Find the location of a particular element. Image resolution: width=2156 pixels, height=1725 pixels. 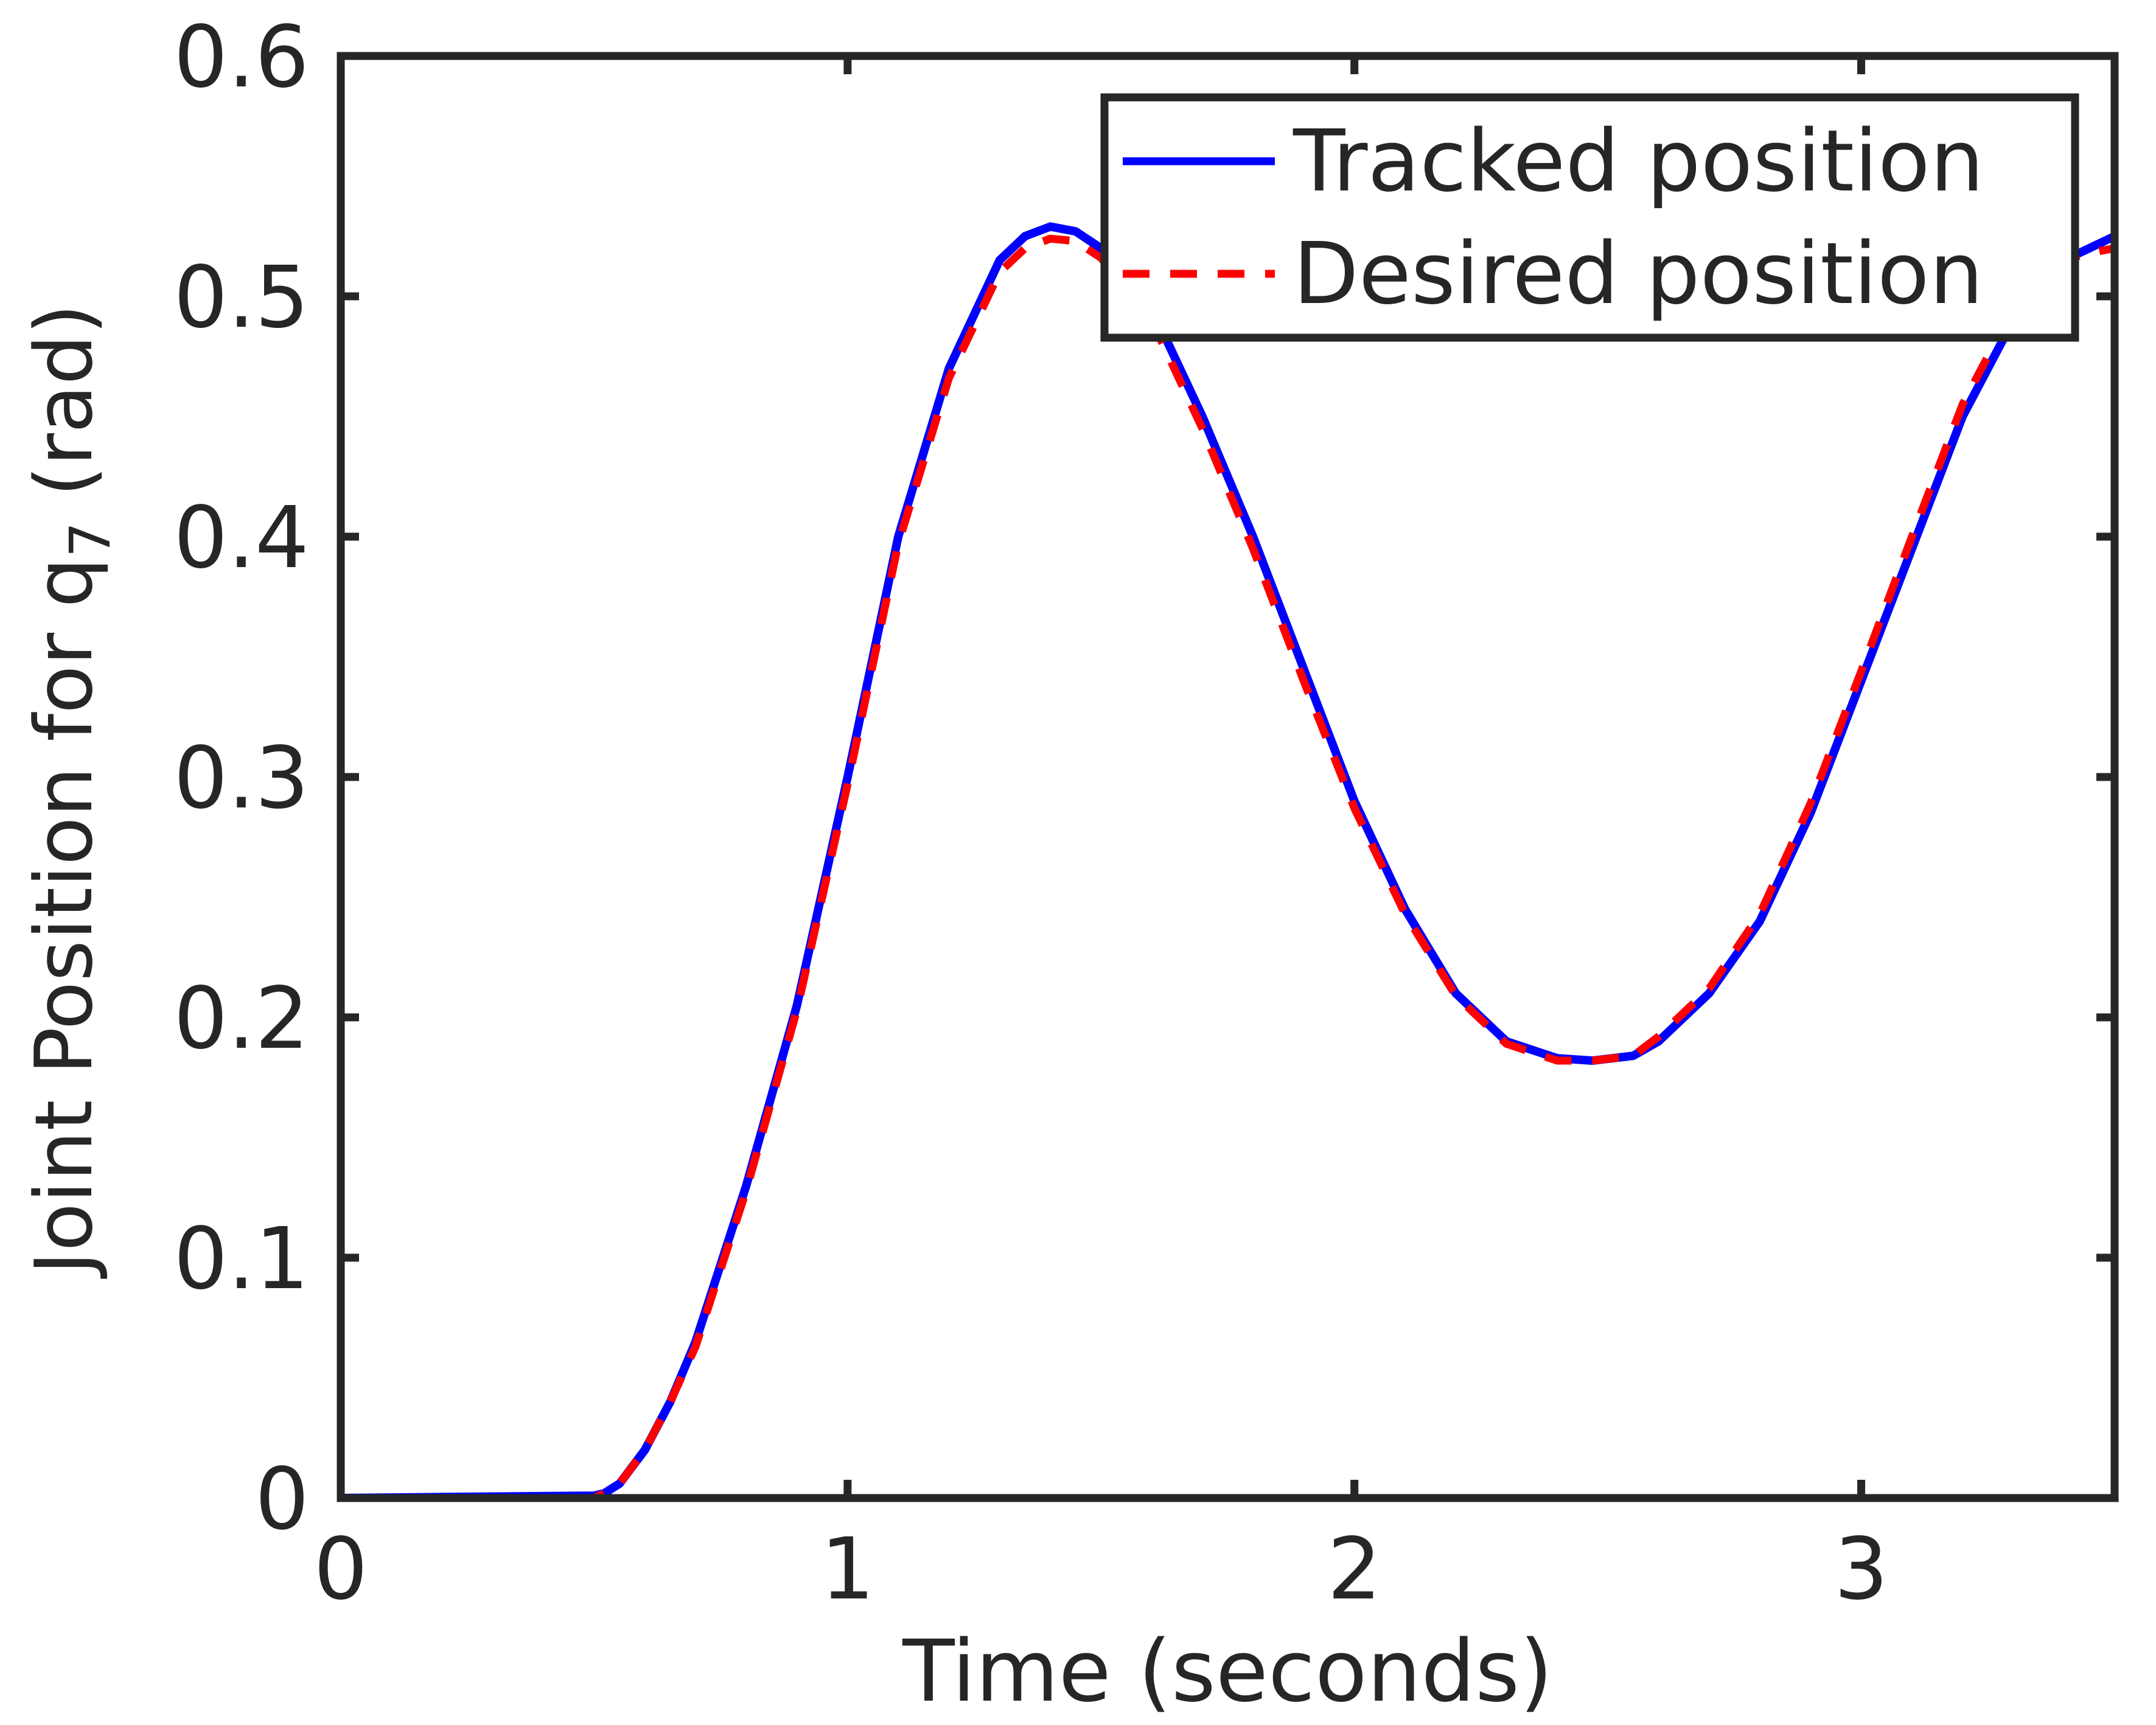

x-axis-label: Time (seconds) is located at coordinates (1227, 1672).